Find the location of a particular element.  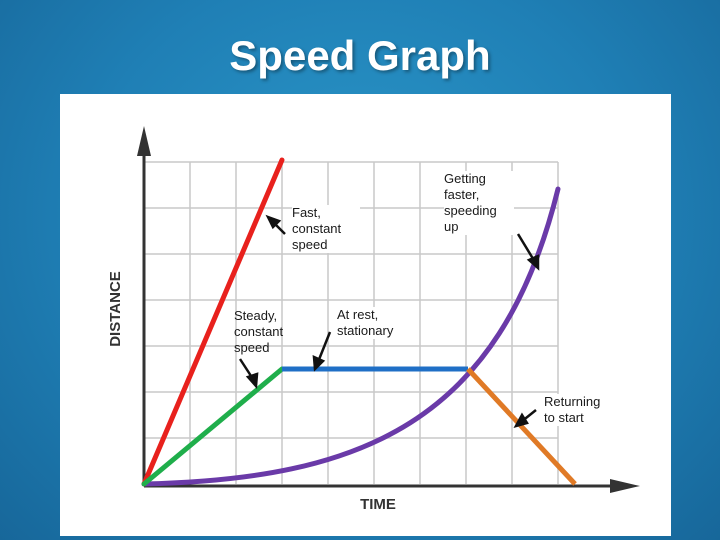

y-axis-label: DISTANCE is located at coordinates (115, 309).